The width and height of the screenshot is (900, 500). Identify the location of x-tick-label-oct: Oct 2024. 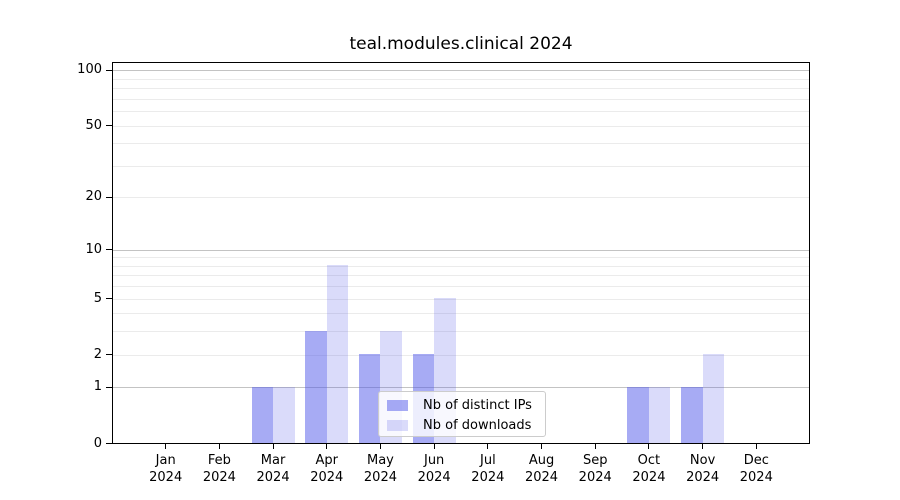
(649, 469).